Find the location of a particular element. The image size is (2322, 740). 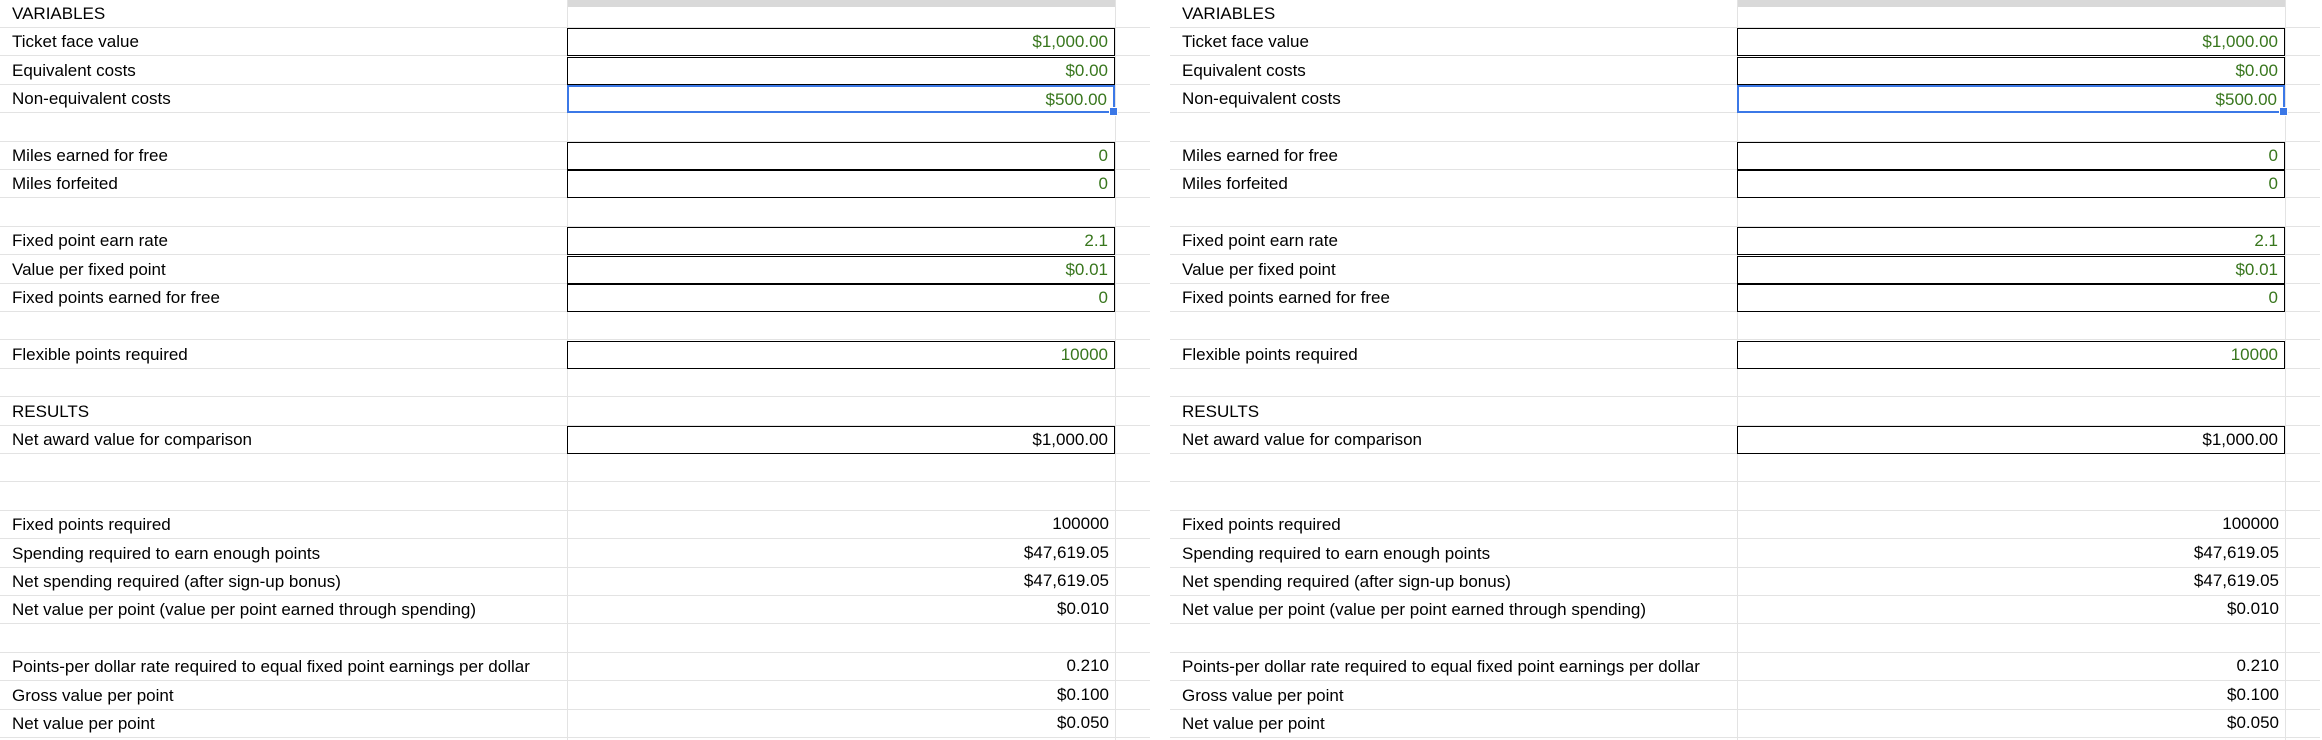

column-gridline is located at coordinates (1115, 370).